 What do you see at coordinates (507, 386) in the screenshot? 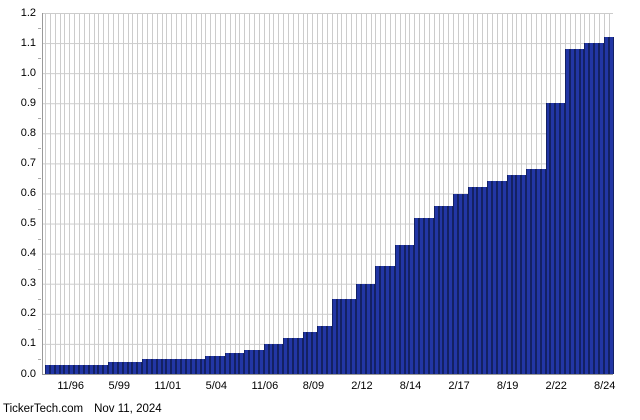
I see `x-axis-tick-label: 8/19` at bounding box center [507, 386].